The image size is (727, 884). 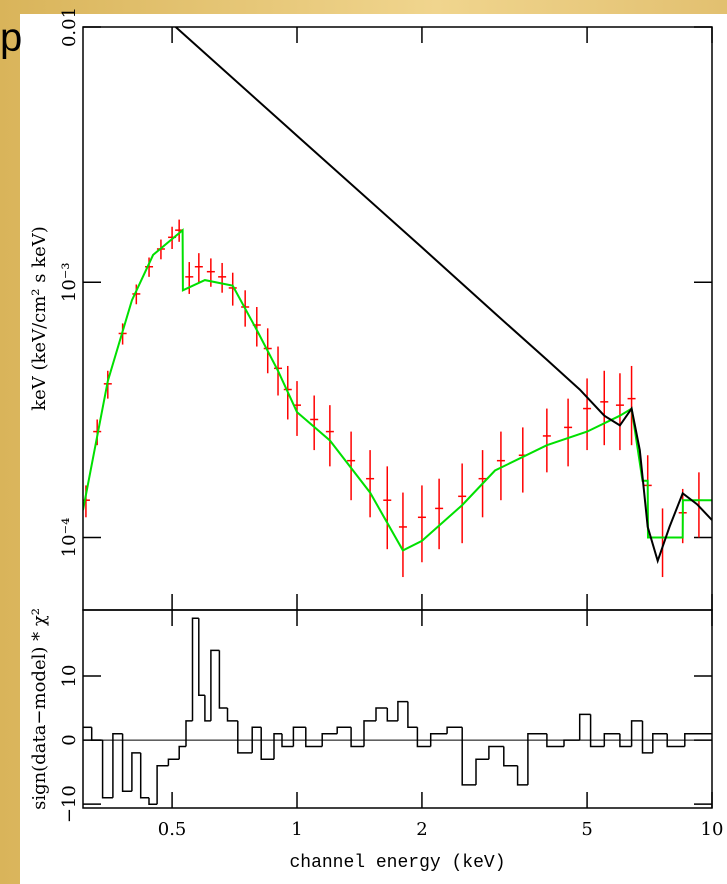 What do you see at coordinates (11, 38) in the screenshot?
I see `slide-title-fragment: p` at bounding box center [11, 38].